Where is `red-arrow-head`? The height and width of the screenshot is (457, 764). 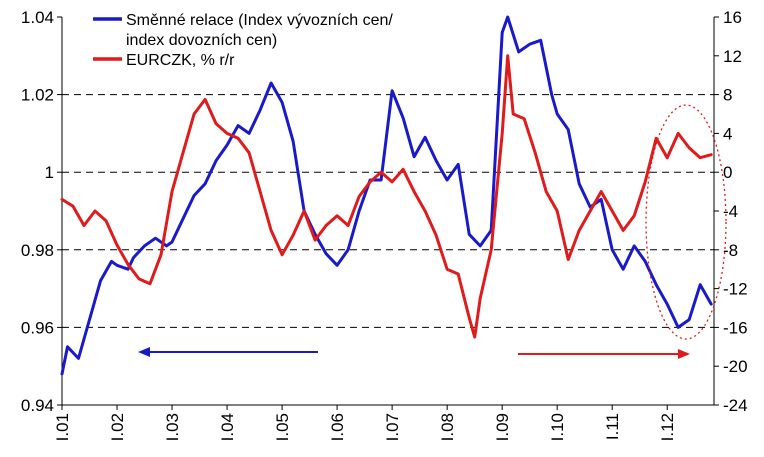 red-arrow-head is located at coordinates (684, 354).